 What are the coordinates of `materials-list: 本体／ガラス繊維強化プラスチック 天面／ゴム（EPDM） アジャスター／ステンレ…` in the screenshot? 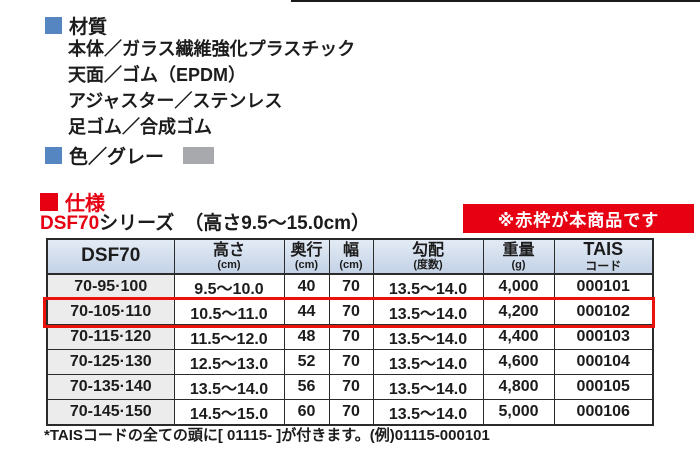 It's located at (211, 88).